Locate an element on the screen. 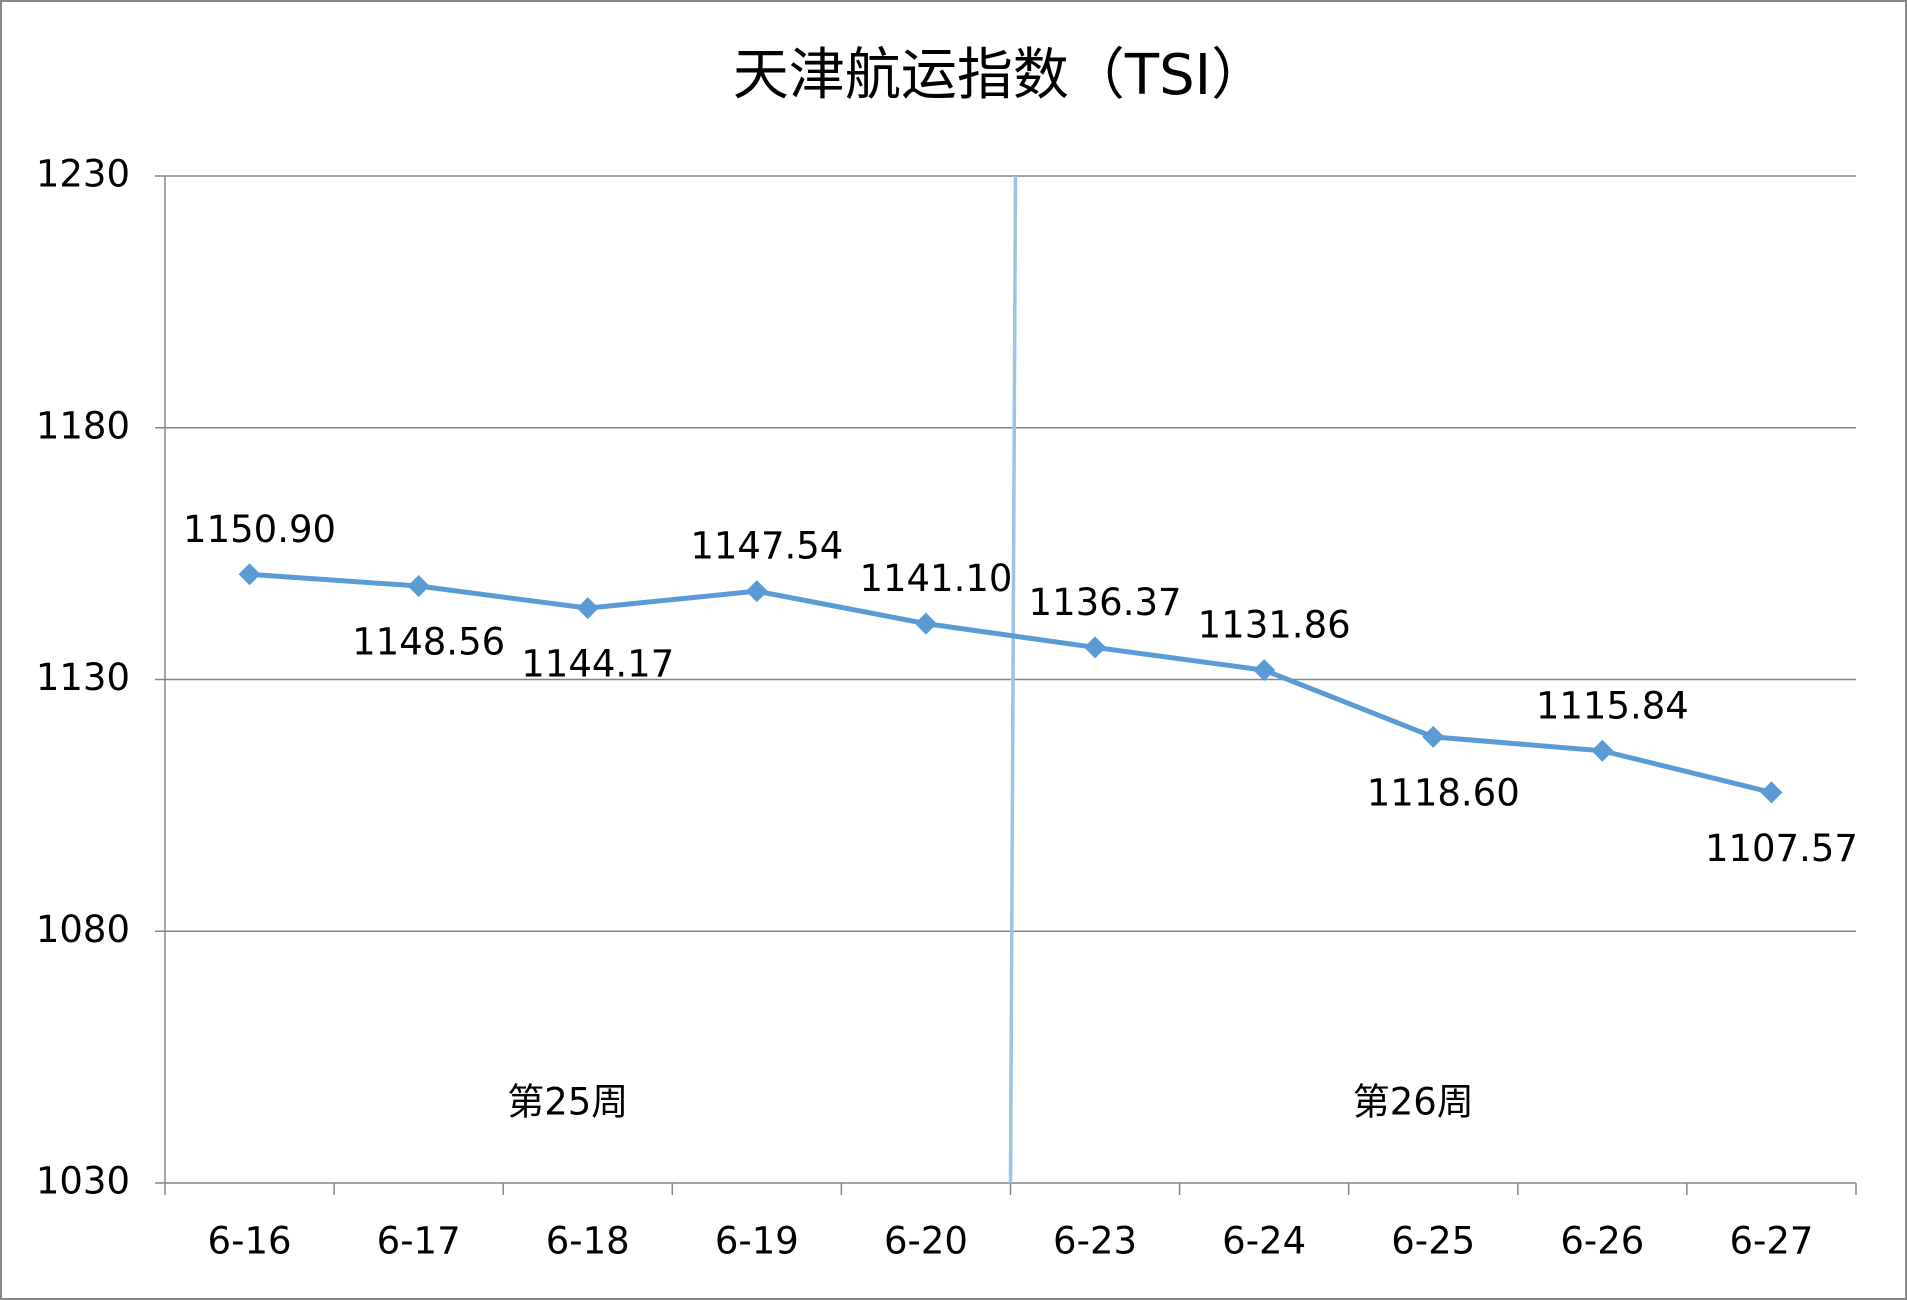  x-tick-label: 6-18 is located at coordinates (588, 1241).